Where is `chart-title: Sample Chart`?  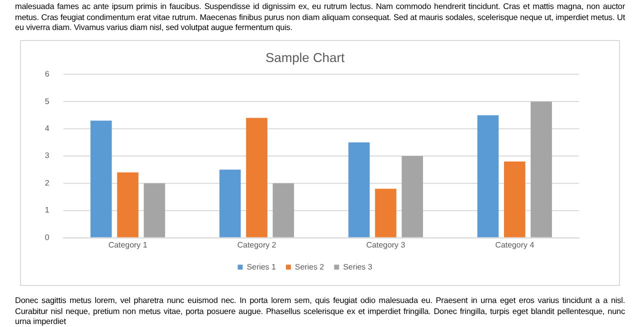
chart-title: Sample Chart is located at coordinates (306, 58).